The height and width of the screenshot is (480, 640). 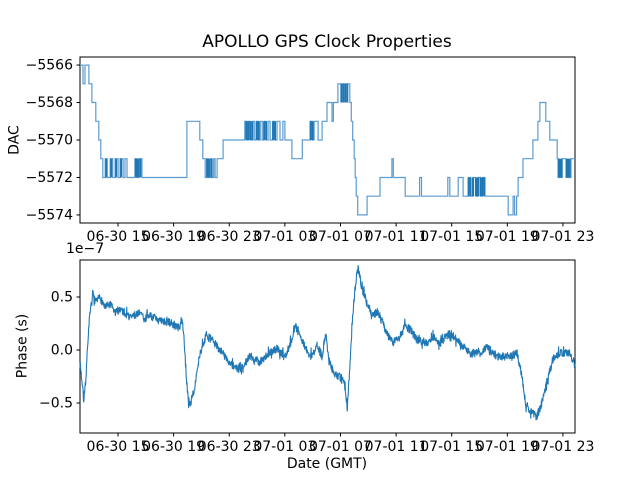 I want to click on y-tick-label: −5566, so click(x=49, y=66).